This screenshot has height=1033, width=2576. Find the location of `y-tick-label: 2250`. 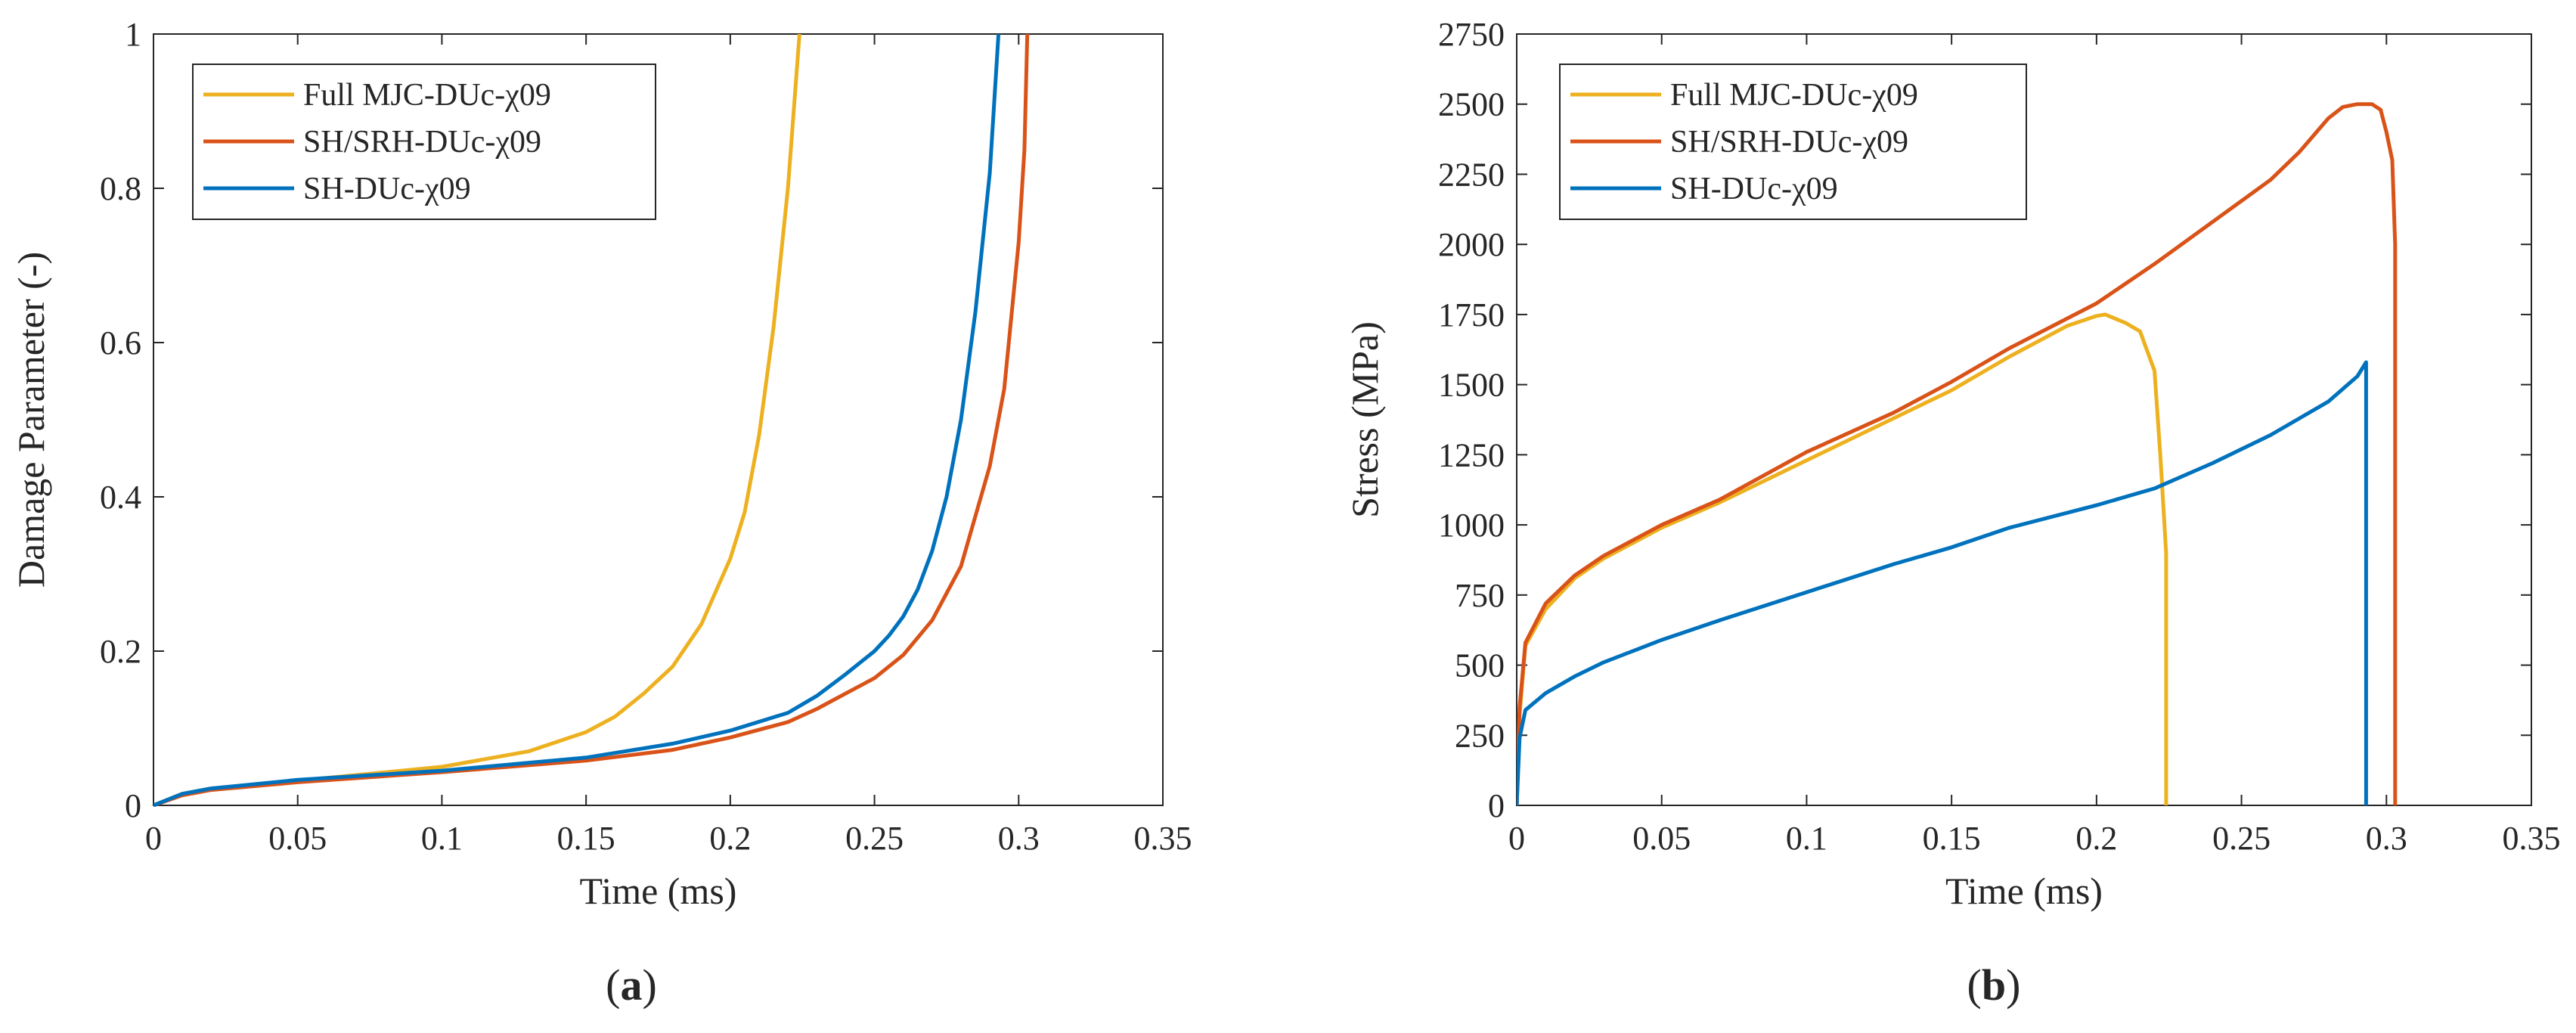

y-tick-label: 2250 is located at coordinates (1471, 174).